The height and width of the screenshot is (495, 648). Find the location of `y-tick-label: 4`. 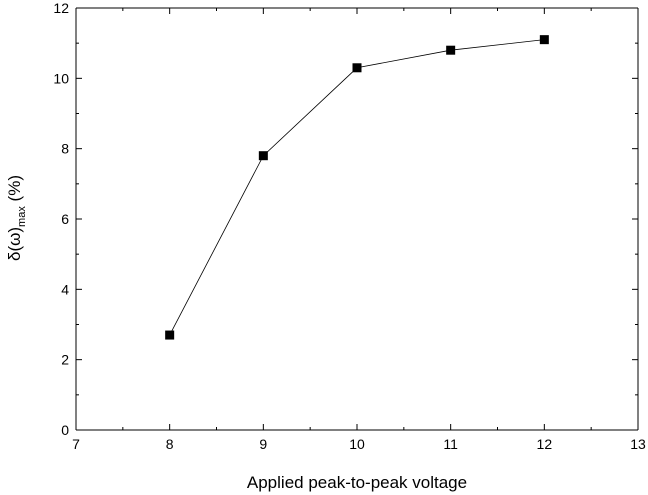

y-tick-label: 4 is located at coordinates (65, 289).